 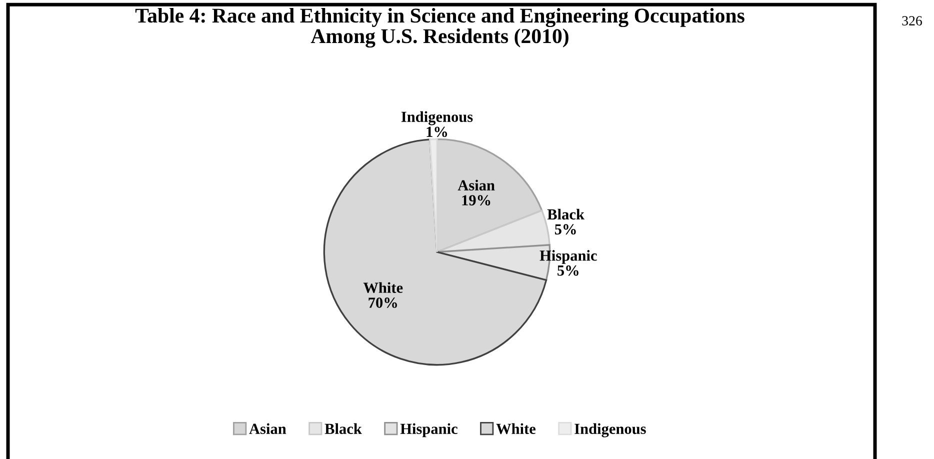 What do you see at coordinates (476, 200) in the screenshot?
I see `data-label: 19%` at bounding box center [476, 200].